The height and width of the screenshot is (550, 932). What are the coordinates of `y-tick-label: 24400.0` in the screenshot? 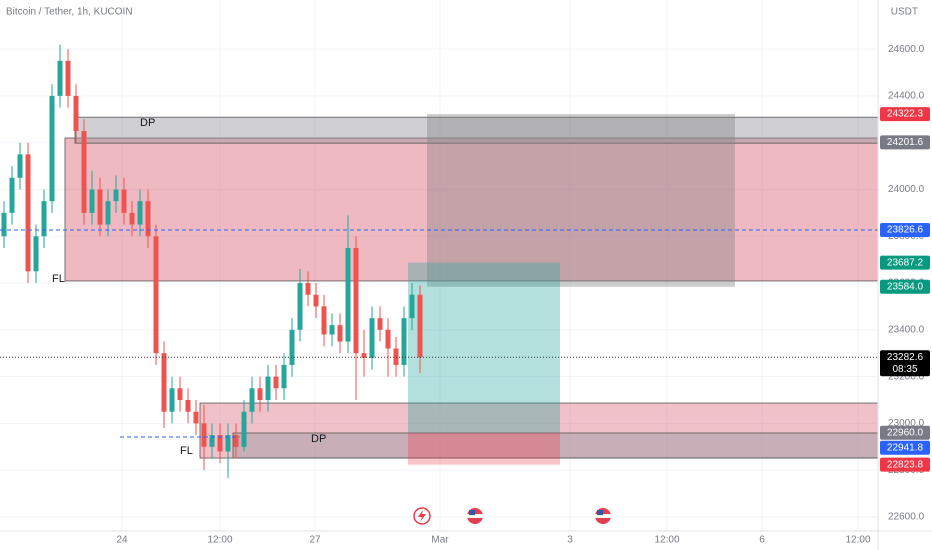 It's located at (906, 96).